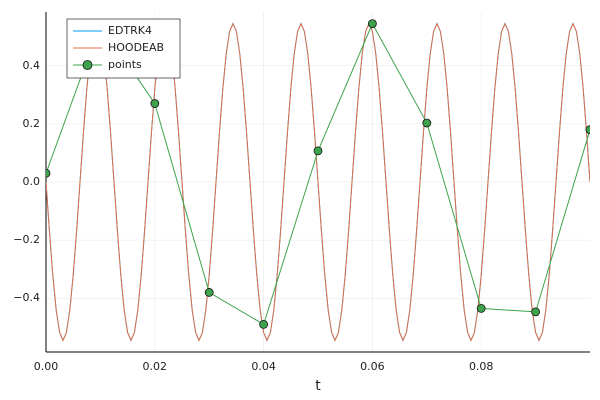 This screenshot has width=600, height=400. I want to click on y-tick-label: −0.4, so click(26, 297).